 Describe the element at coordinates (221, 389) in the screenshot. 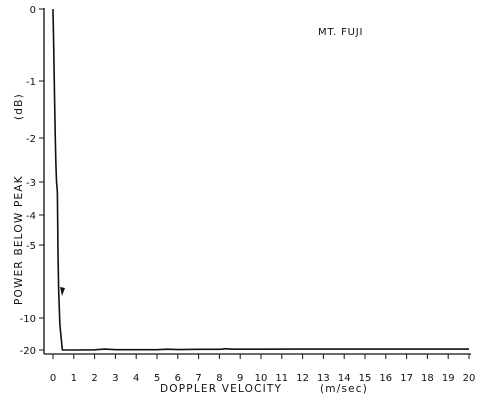

I see `x-axis-label: DOPPLER VELOCITY` at that location.